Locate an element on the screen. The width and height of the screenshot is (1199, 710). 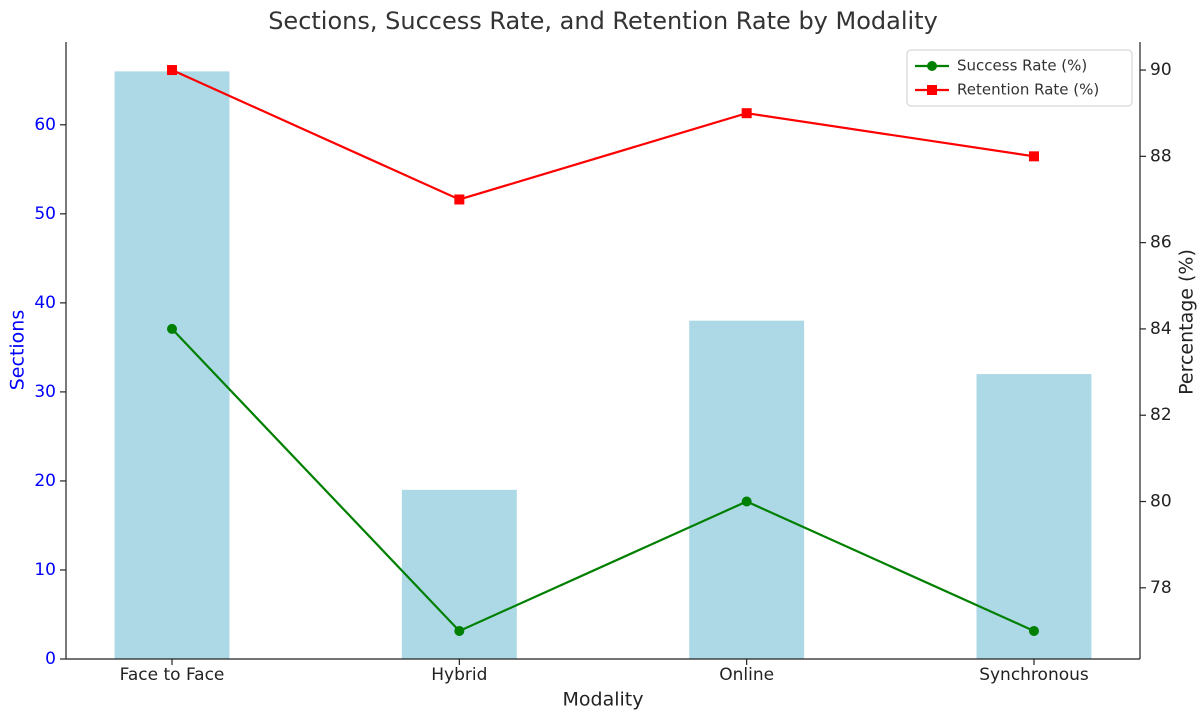
legend-label: Retention Rate (%) is located at coordinates (1028, 90).